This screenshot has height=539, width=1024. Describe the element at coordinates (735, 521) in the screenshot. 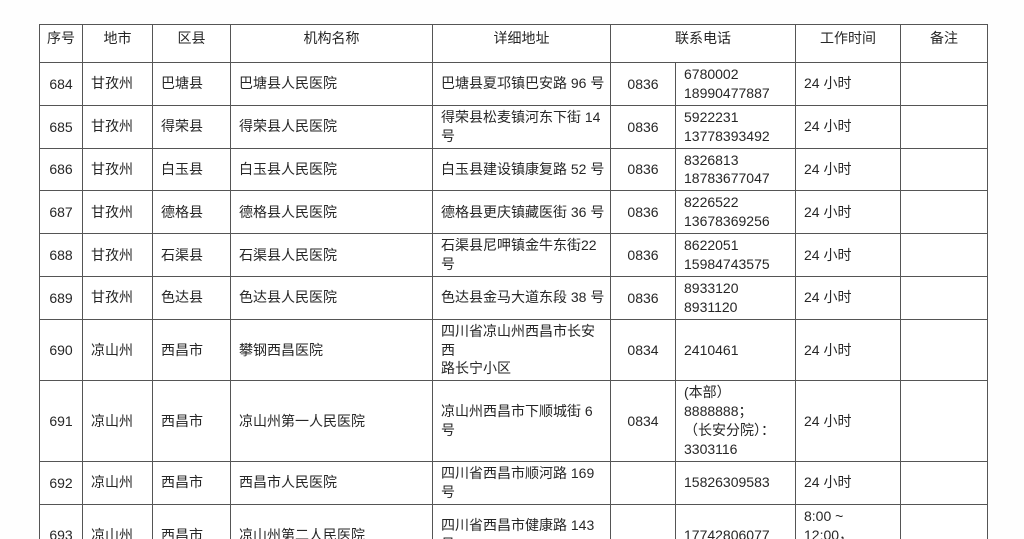

I see `cell-phone: 17742806077` at that location.